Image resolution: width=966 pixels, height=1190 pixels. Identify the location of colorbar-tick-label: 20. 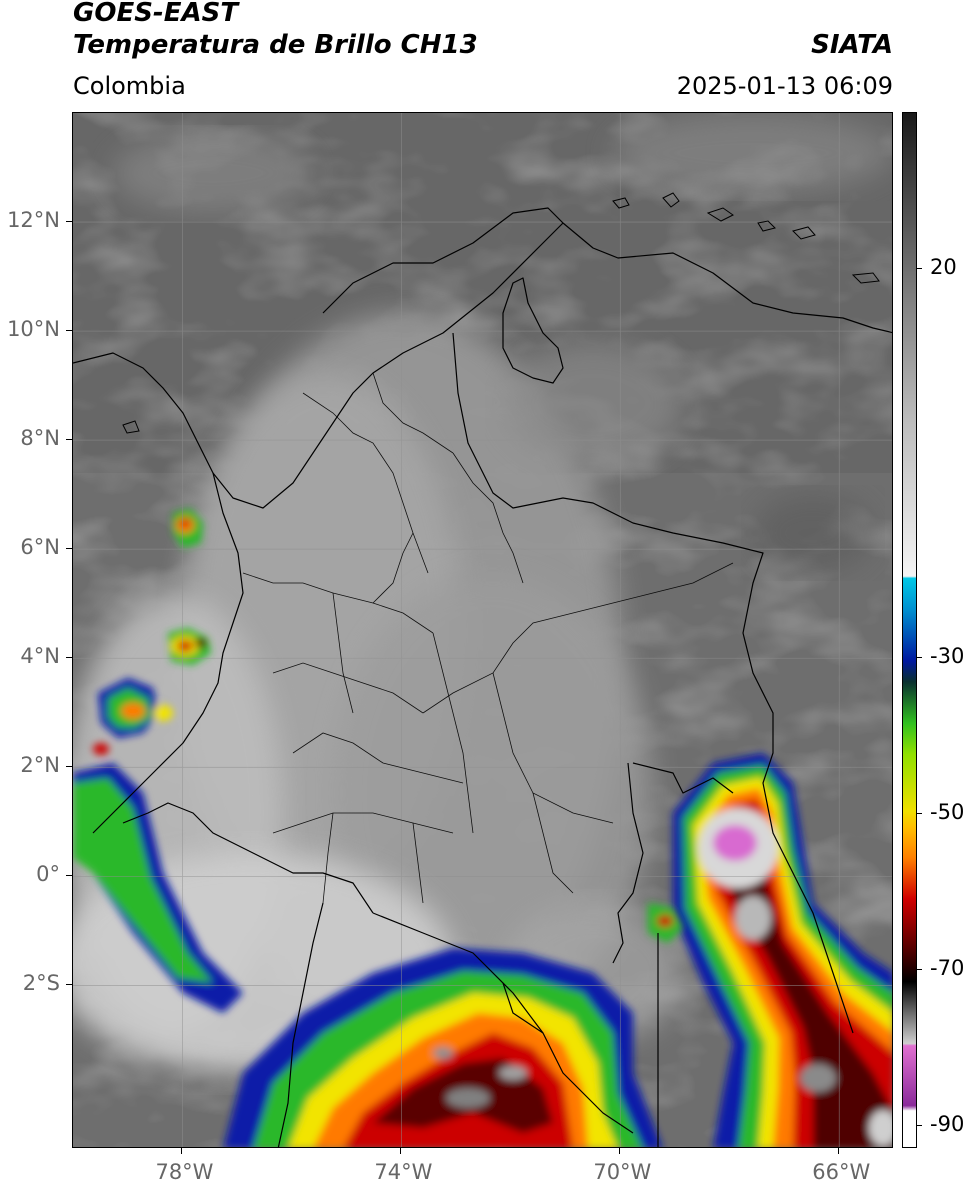
(943, 266).